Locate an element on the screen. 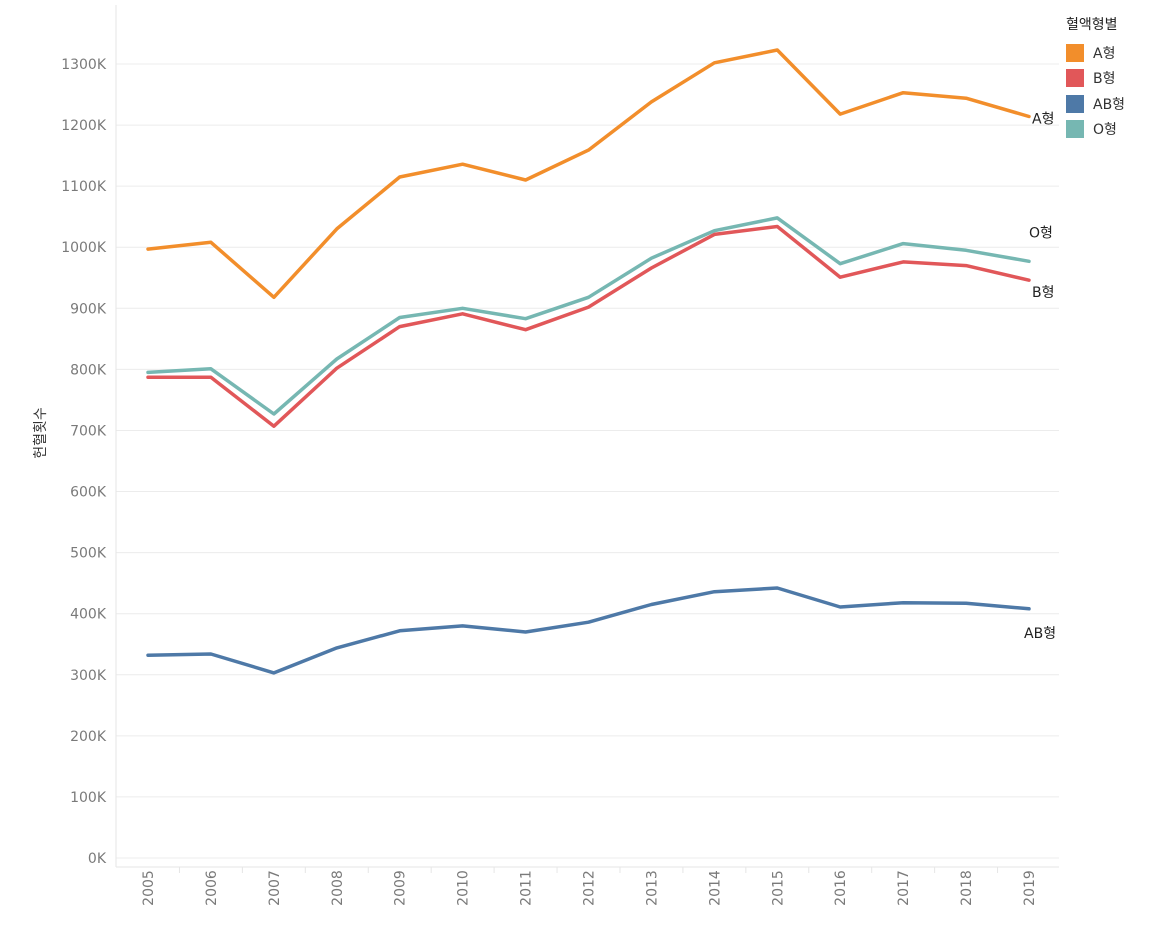  y-tick-label: 800K is located at coordinates (88, 370).